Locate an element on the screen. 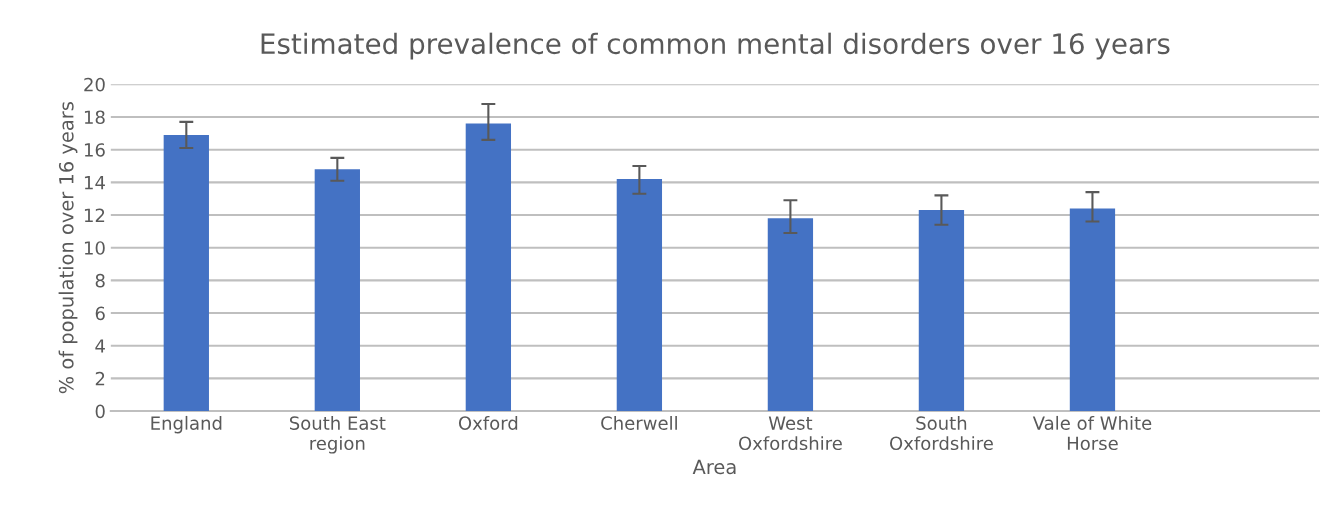 The height and width of the screenshot is (527, 1335). y-tick-label: 10 is located at coordinates (94, 248).